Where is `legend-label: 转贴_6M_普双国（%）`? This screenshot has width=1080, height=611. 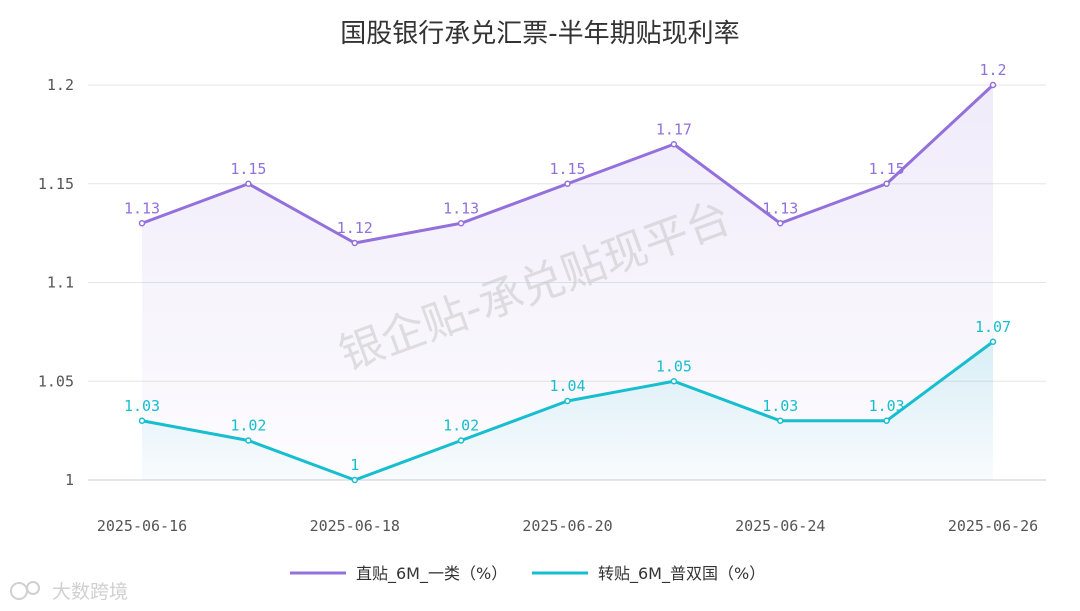
legend-label: 转贴_6M_普双国（%） is located at coordinates (681, 574).